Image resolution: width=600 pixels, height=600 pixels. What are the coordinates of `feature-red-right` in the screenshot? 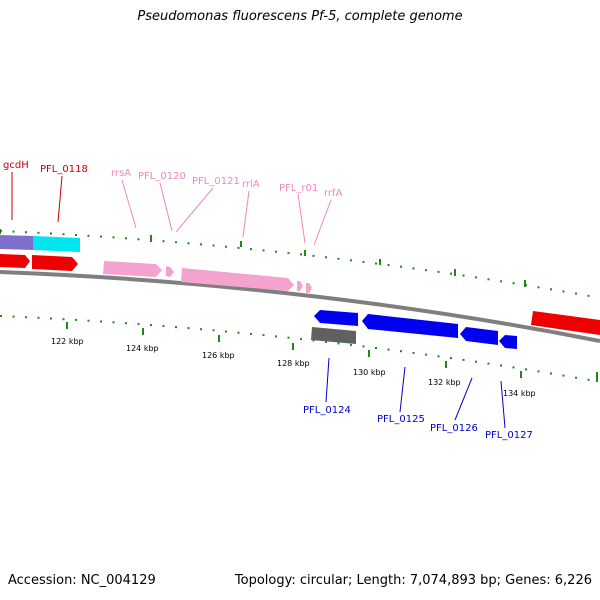 It's located at (565, 323).